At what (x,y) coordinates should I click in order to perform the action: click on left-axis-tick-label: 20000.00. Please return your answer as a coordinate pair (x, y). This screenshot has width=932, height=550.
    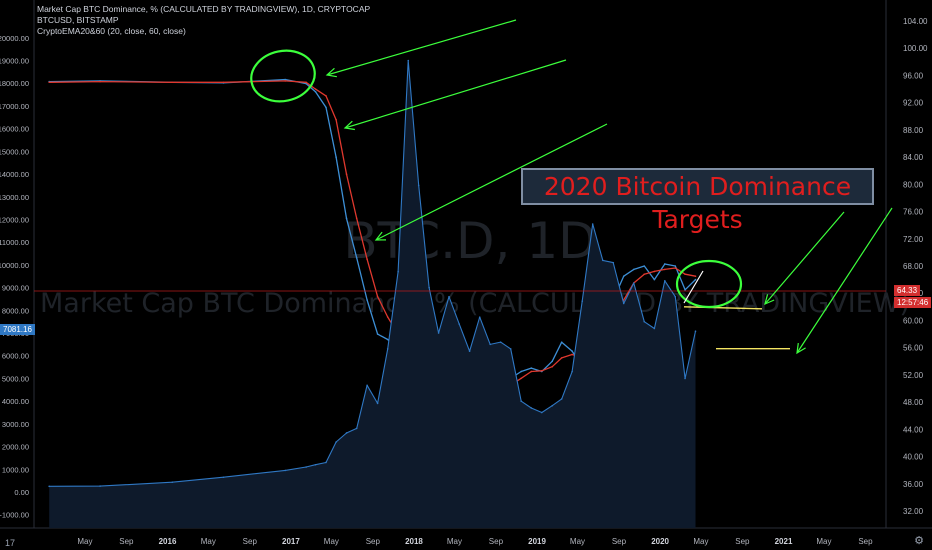
    Looking at the image, I should click on (14, 38).